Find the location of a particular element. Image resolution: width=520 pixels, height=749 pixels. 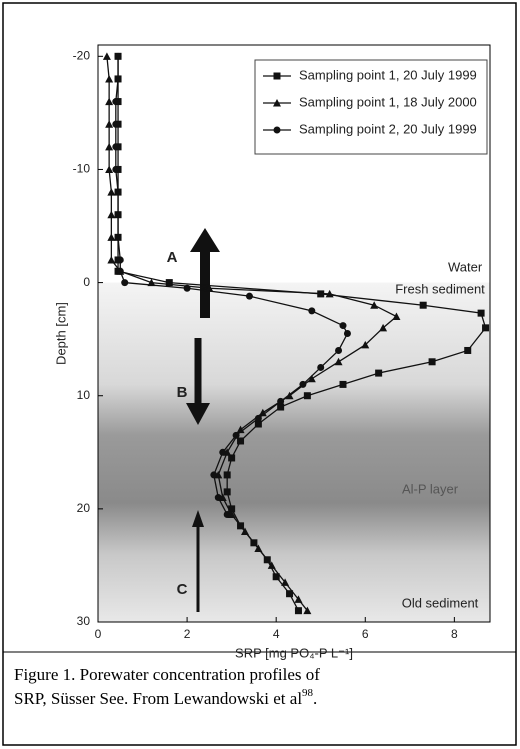

annotation: B is located at coordinates (182, 392).